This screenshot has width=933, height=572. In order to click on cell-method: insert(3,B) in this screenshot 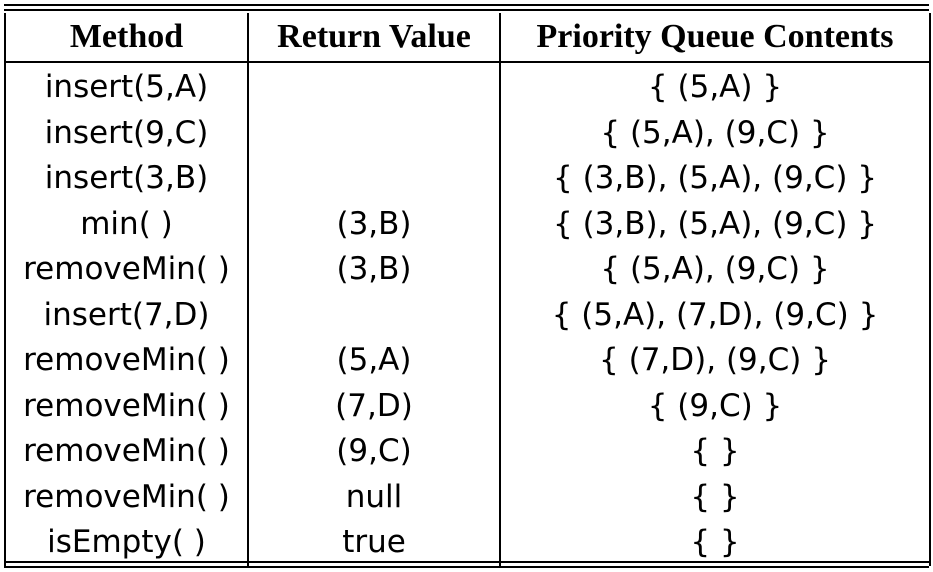, I will do `click(126, 179)`.